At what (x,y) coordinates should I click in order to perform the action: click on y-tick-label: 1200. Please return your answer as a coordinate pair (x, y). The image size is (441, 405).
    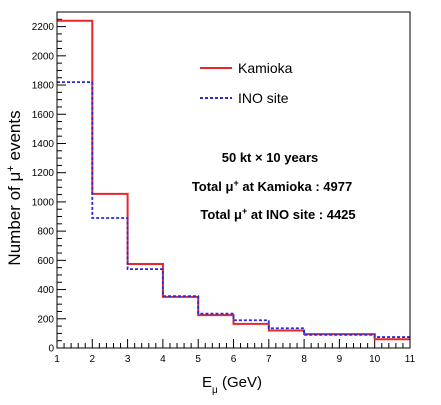
    Looking at the image, I should click on (43, 173).